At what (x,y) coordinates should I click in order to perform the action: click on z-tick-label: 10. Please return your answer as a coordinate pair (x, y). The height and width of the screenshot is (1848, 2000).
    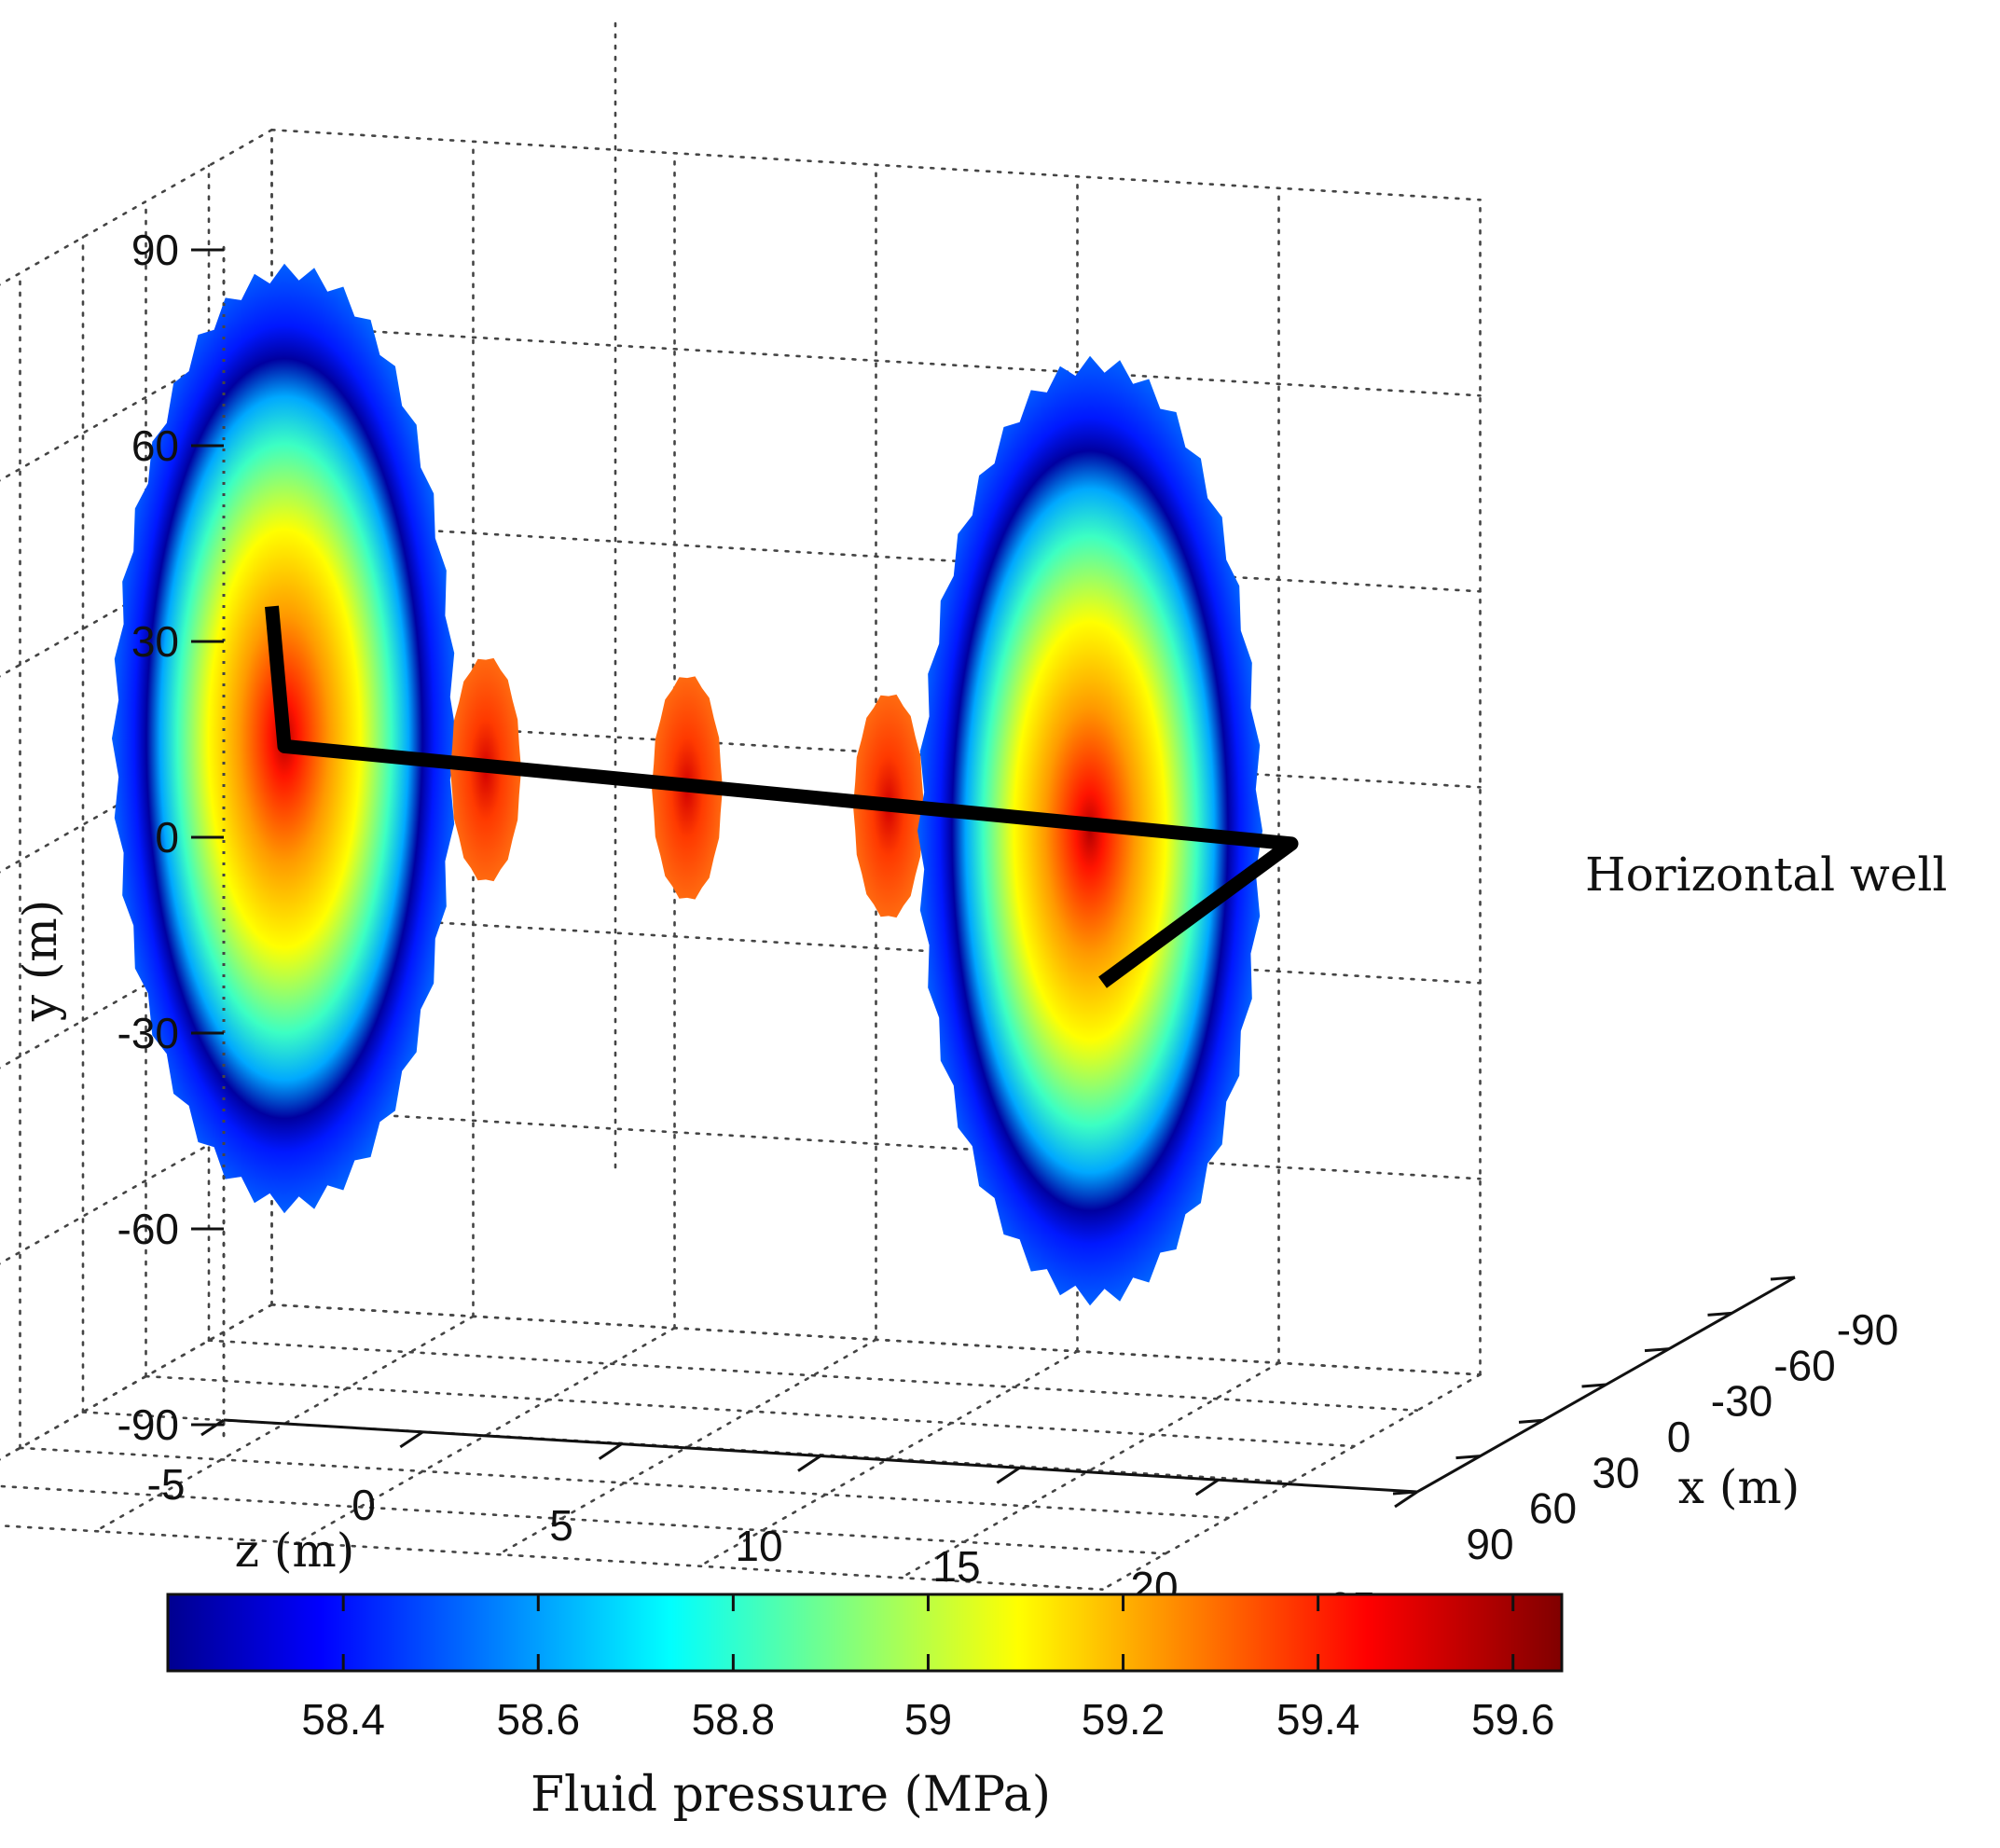
    Looking at the image, I should click on (758, 1546).